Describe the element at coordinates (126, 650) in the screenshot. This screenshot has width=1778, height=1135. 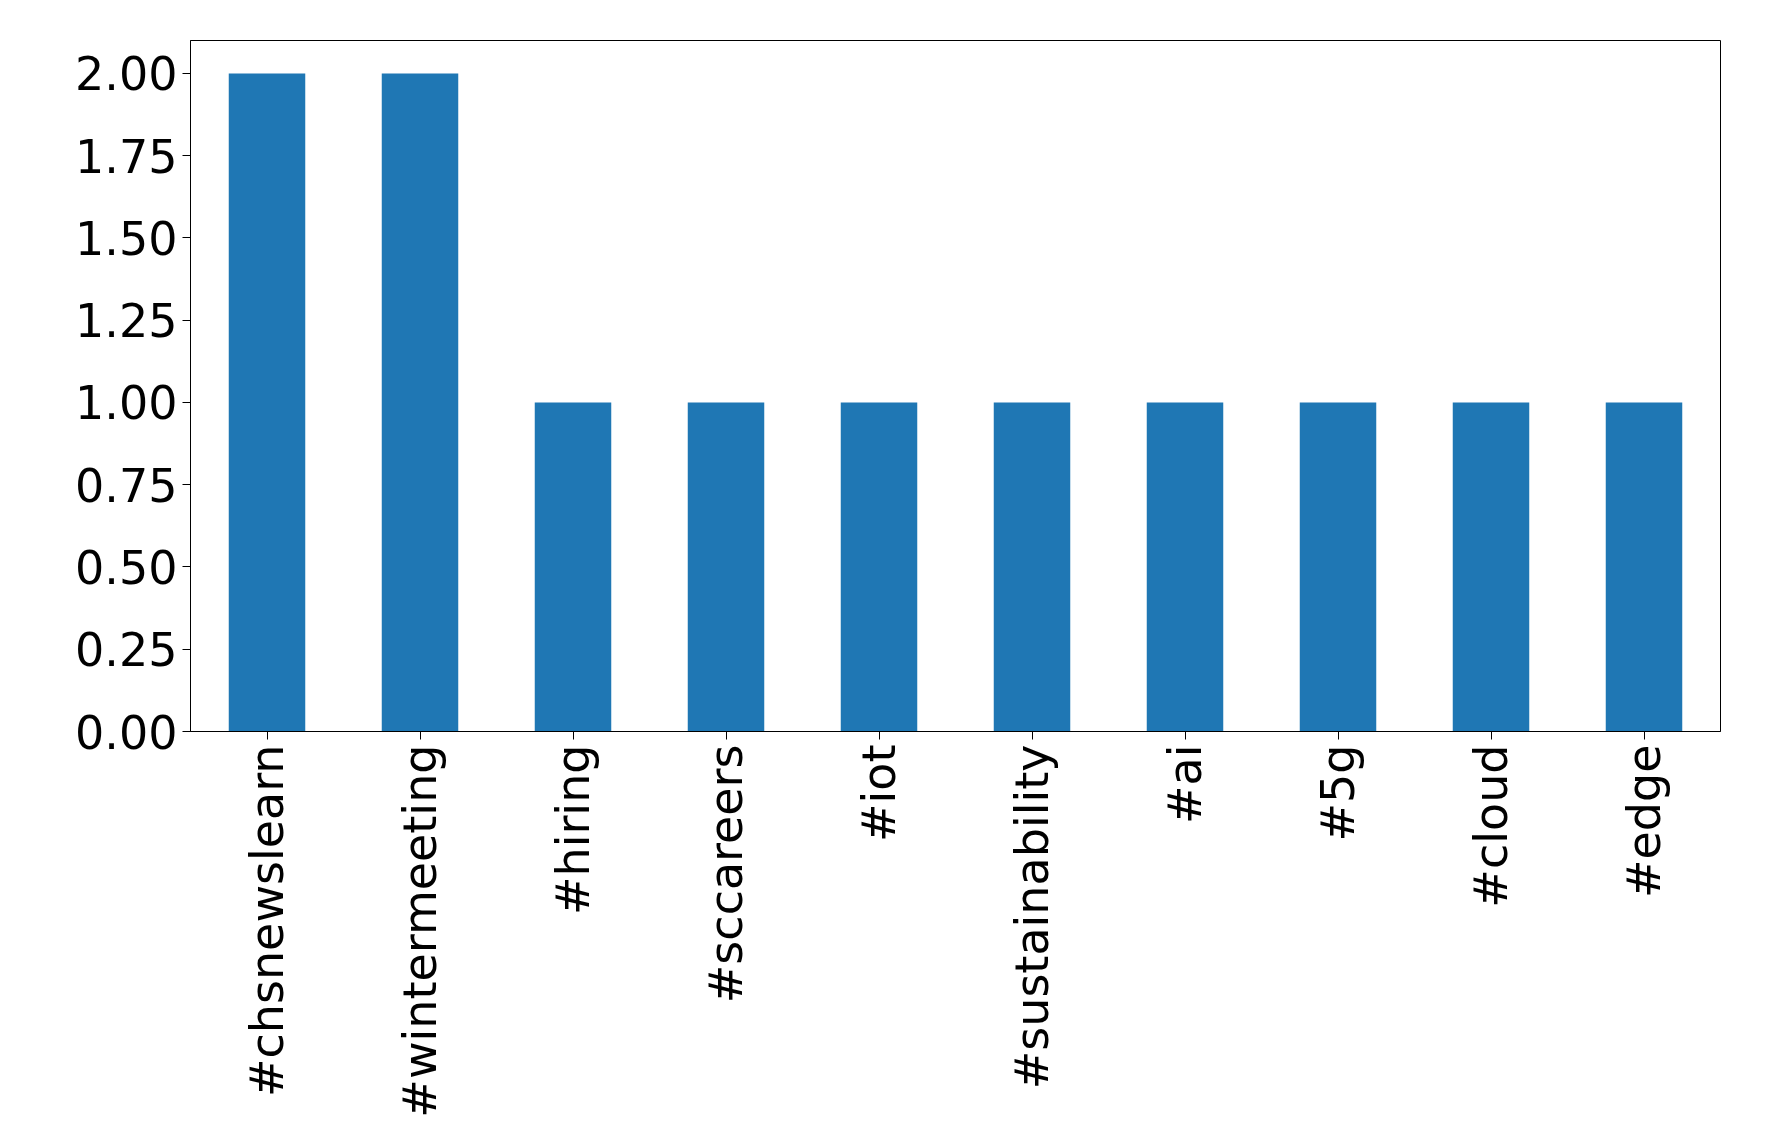
I see `y-tick-label: 0.25` at that location.